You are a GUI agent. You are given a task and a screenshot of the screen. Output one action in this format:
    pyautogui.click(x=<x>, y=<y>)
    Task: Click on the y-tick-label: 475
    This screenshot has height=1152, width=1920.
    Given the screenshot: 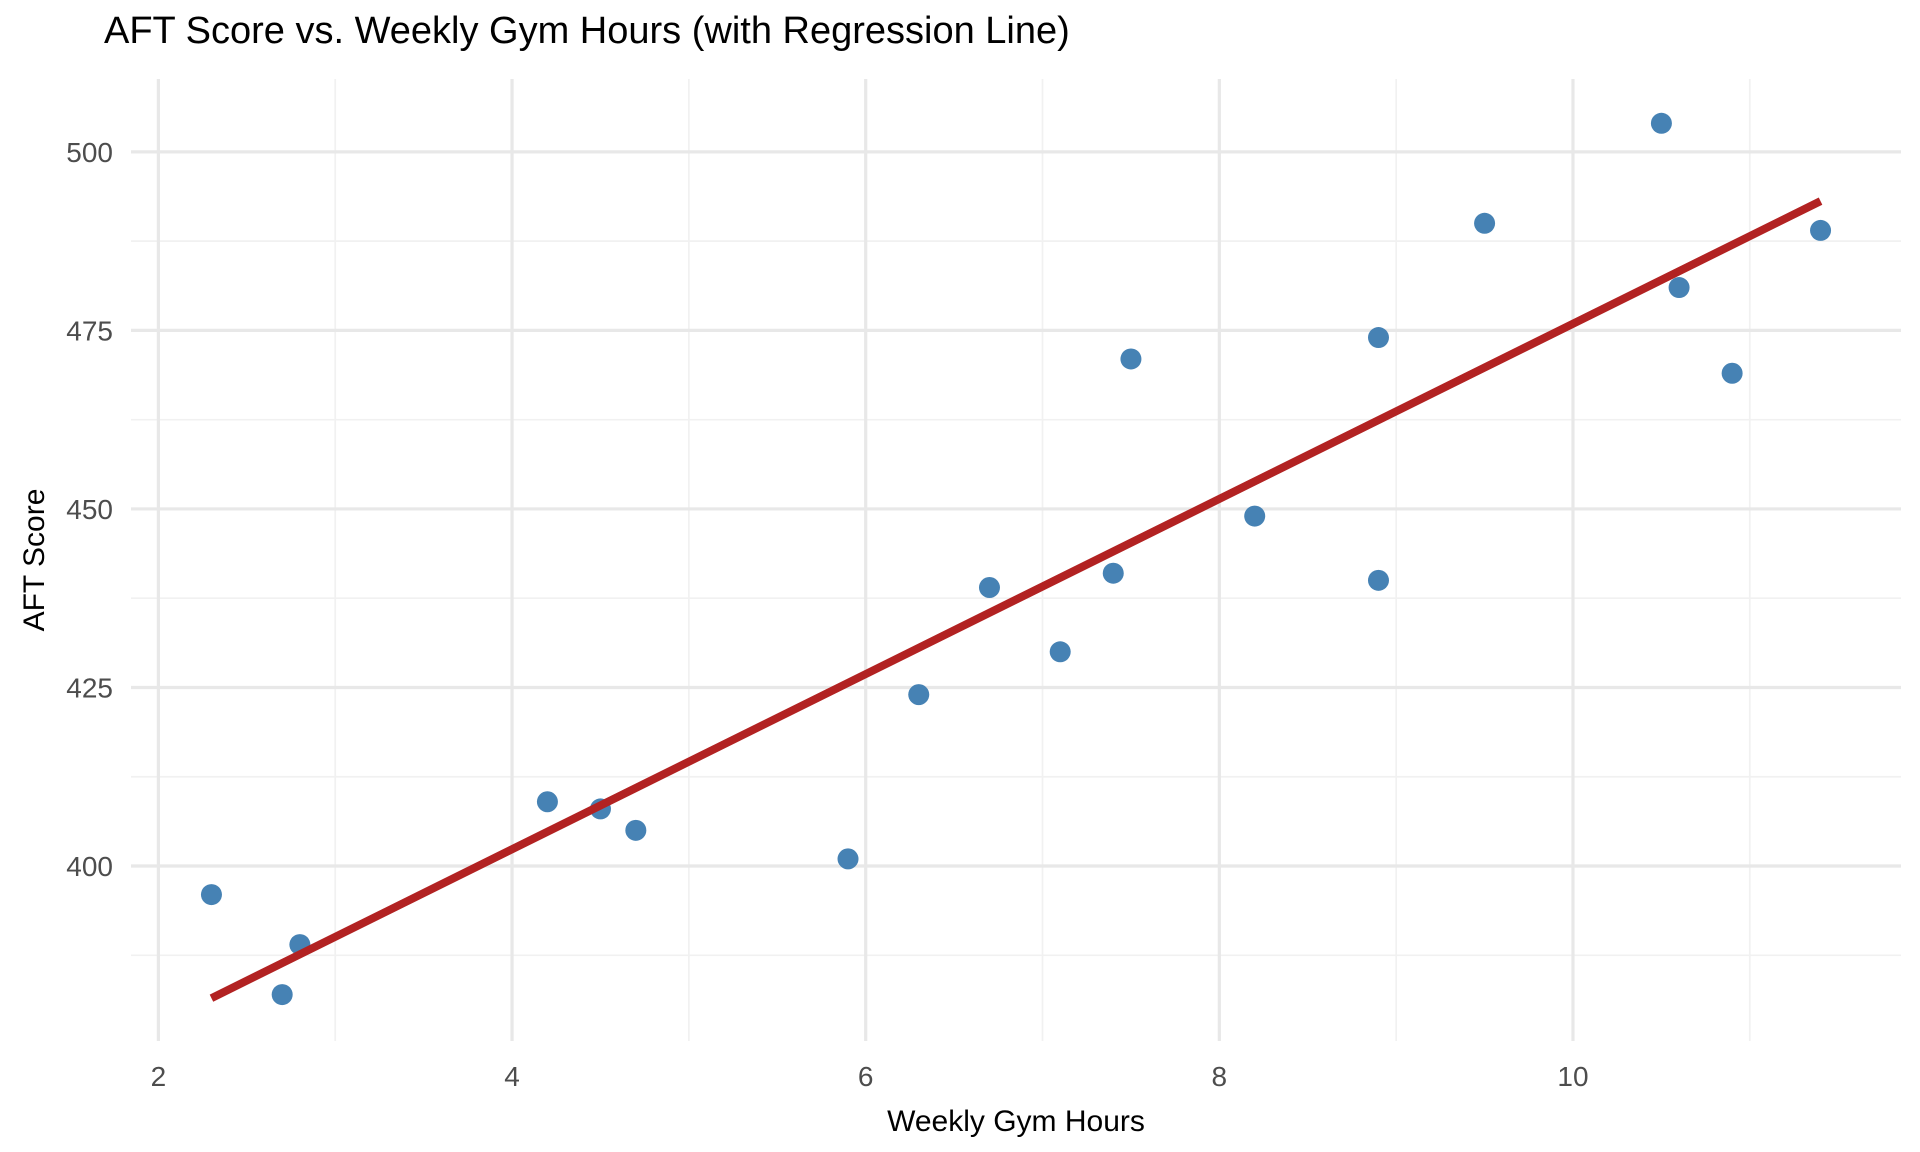 What is the action you would take?
    pyautogui.click(x=89, y=330)
    